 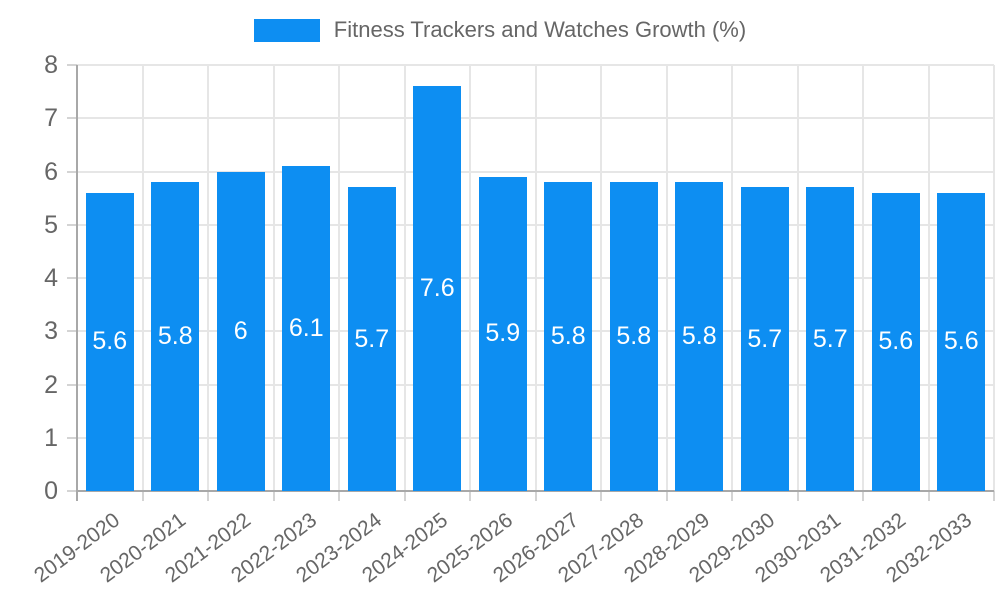 I want to click on bar-value-label: 7.6, so click(x=437, y=288).